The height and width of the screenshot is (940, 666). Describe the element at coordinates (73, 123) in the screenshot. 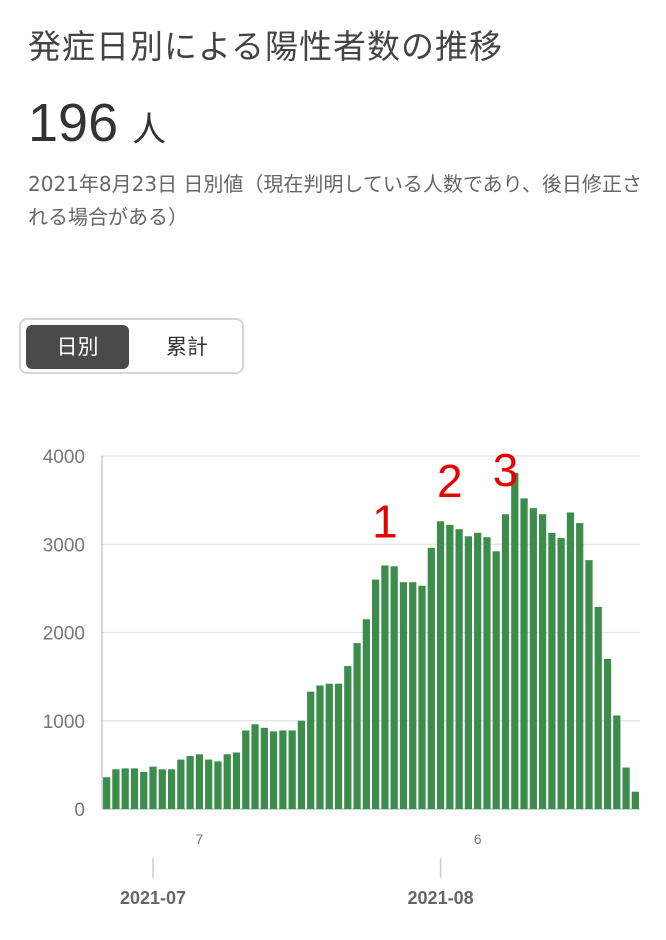

I see `case-count-value: 196` at that location.